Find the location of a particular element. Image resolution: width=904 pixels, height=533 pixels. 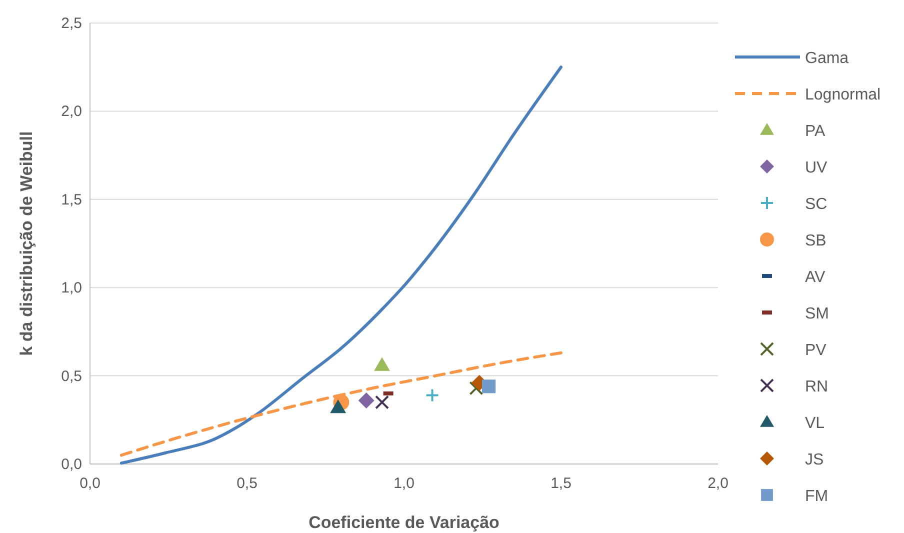

legend-label: FM is located at coordinates (816, 496).